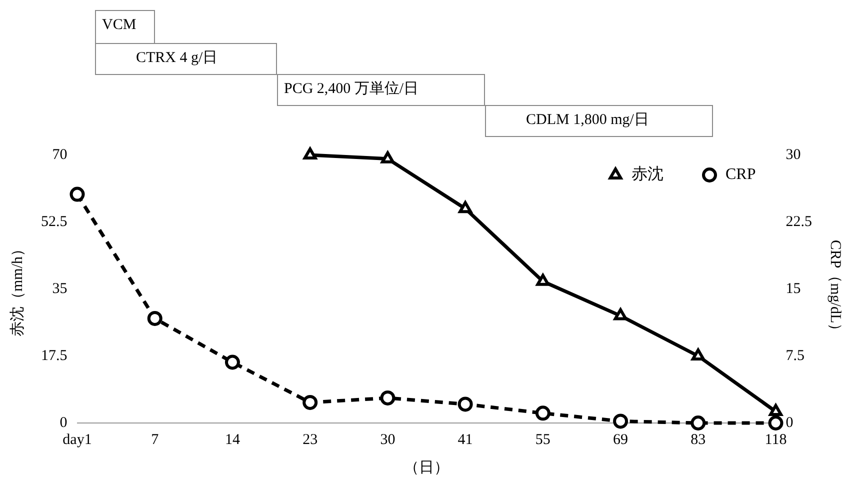 The height and width of the screenshot is (481, 853). What do you see at coordinates (125, 27) in the screenshot?
I see `text: VCM` at bounding box center [125, 27].